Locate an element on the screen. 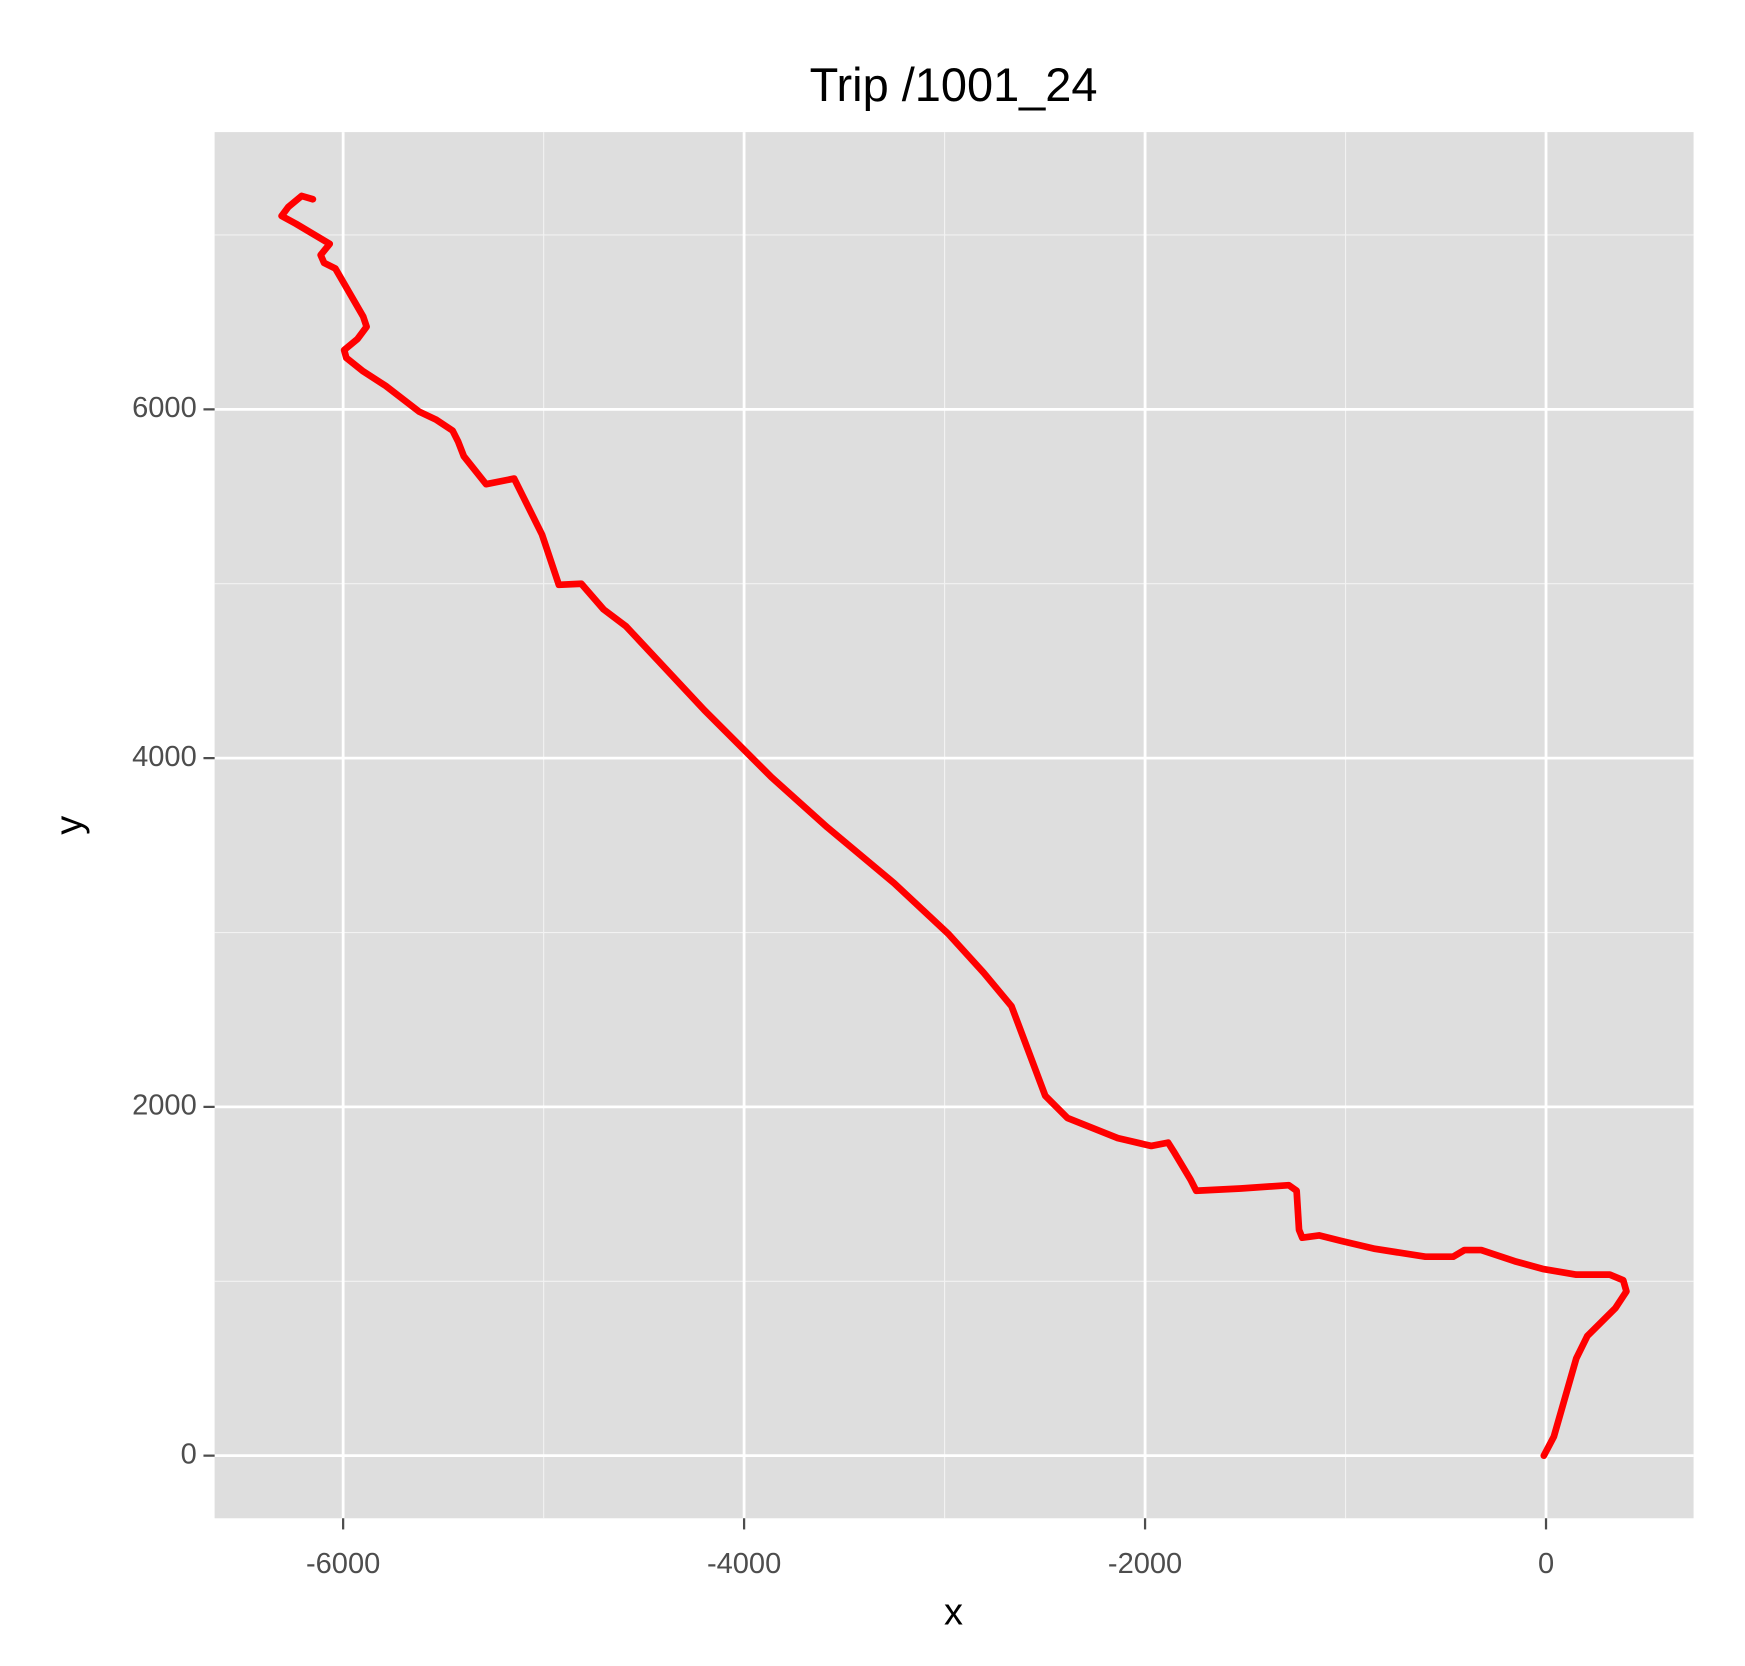 This screenshot has height=1666, width=1745. x-tick-label: -6000 is located at coordinates (343, 1564).